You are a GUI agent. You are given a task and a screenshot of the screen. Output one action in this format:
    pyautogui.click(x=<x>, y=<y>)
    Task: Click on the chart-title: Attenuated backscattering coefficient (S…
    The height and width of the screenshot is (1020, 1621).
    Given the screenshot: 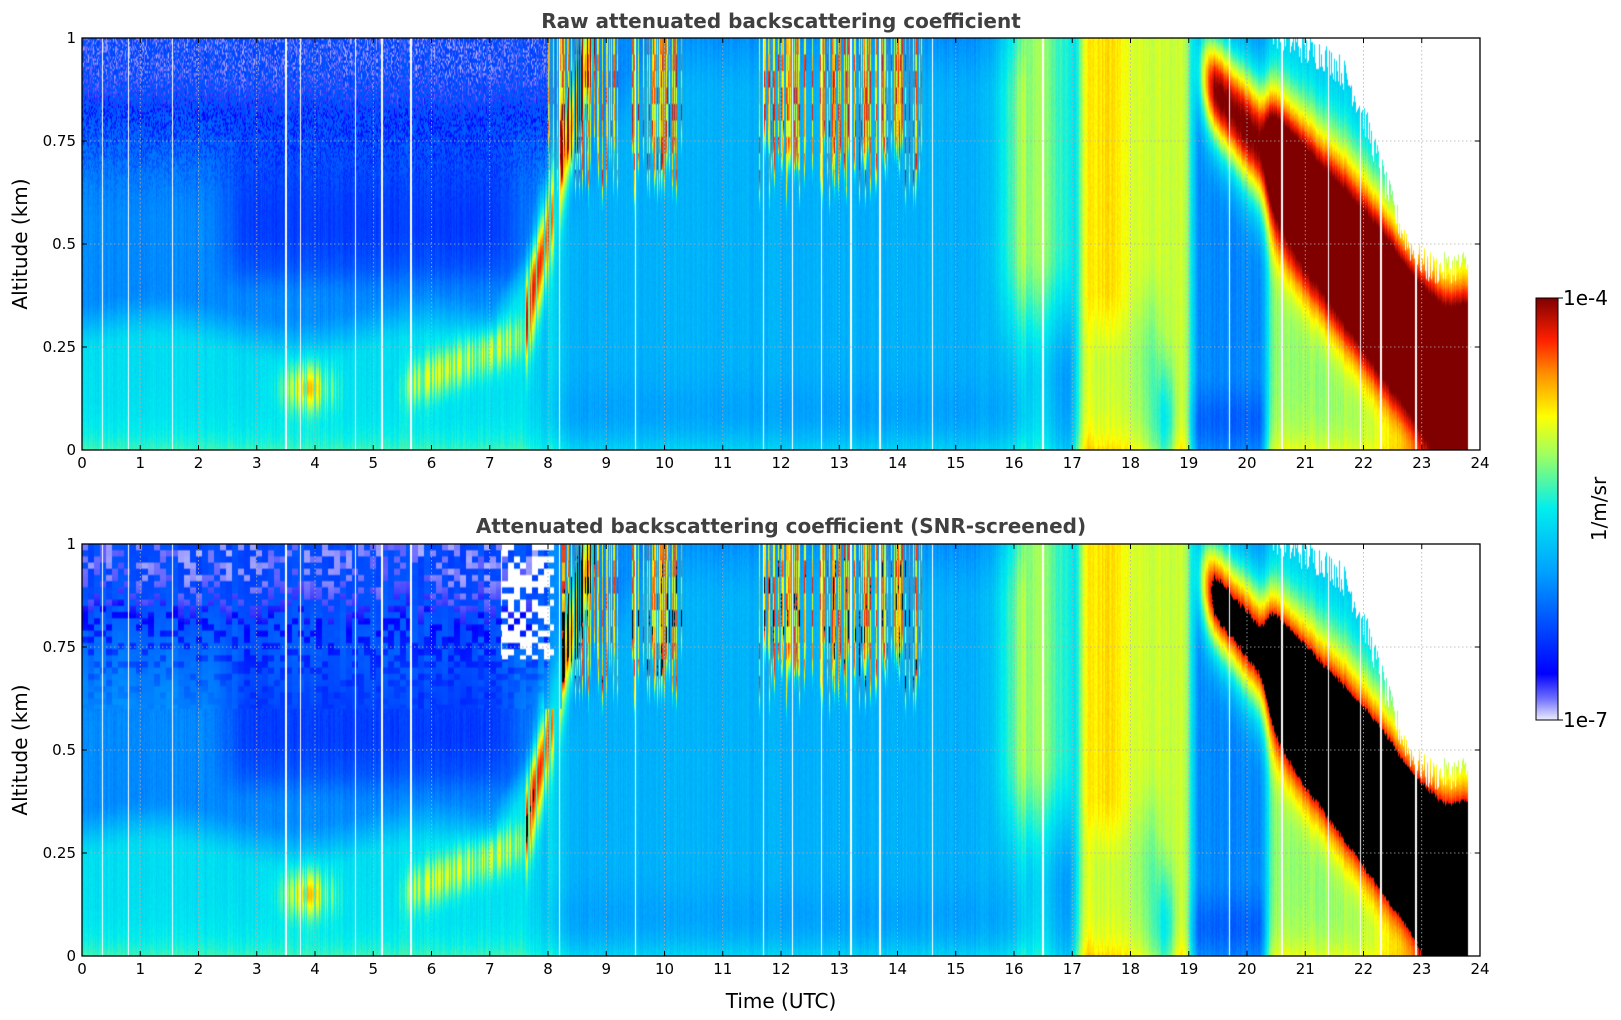 What is the action you would take?
    pyautogui.click(x=781, y=526)
    